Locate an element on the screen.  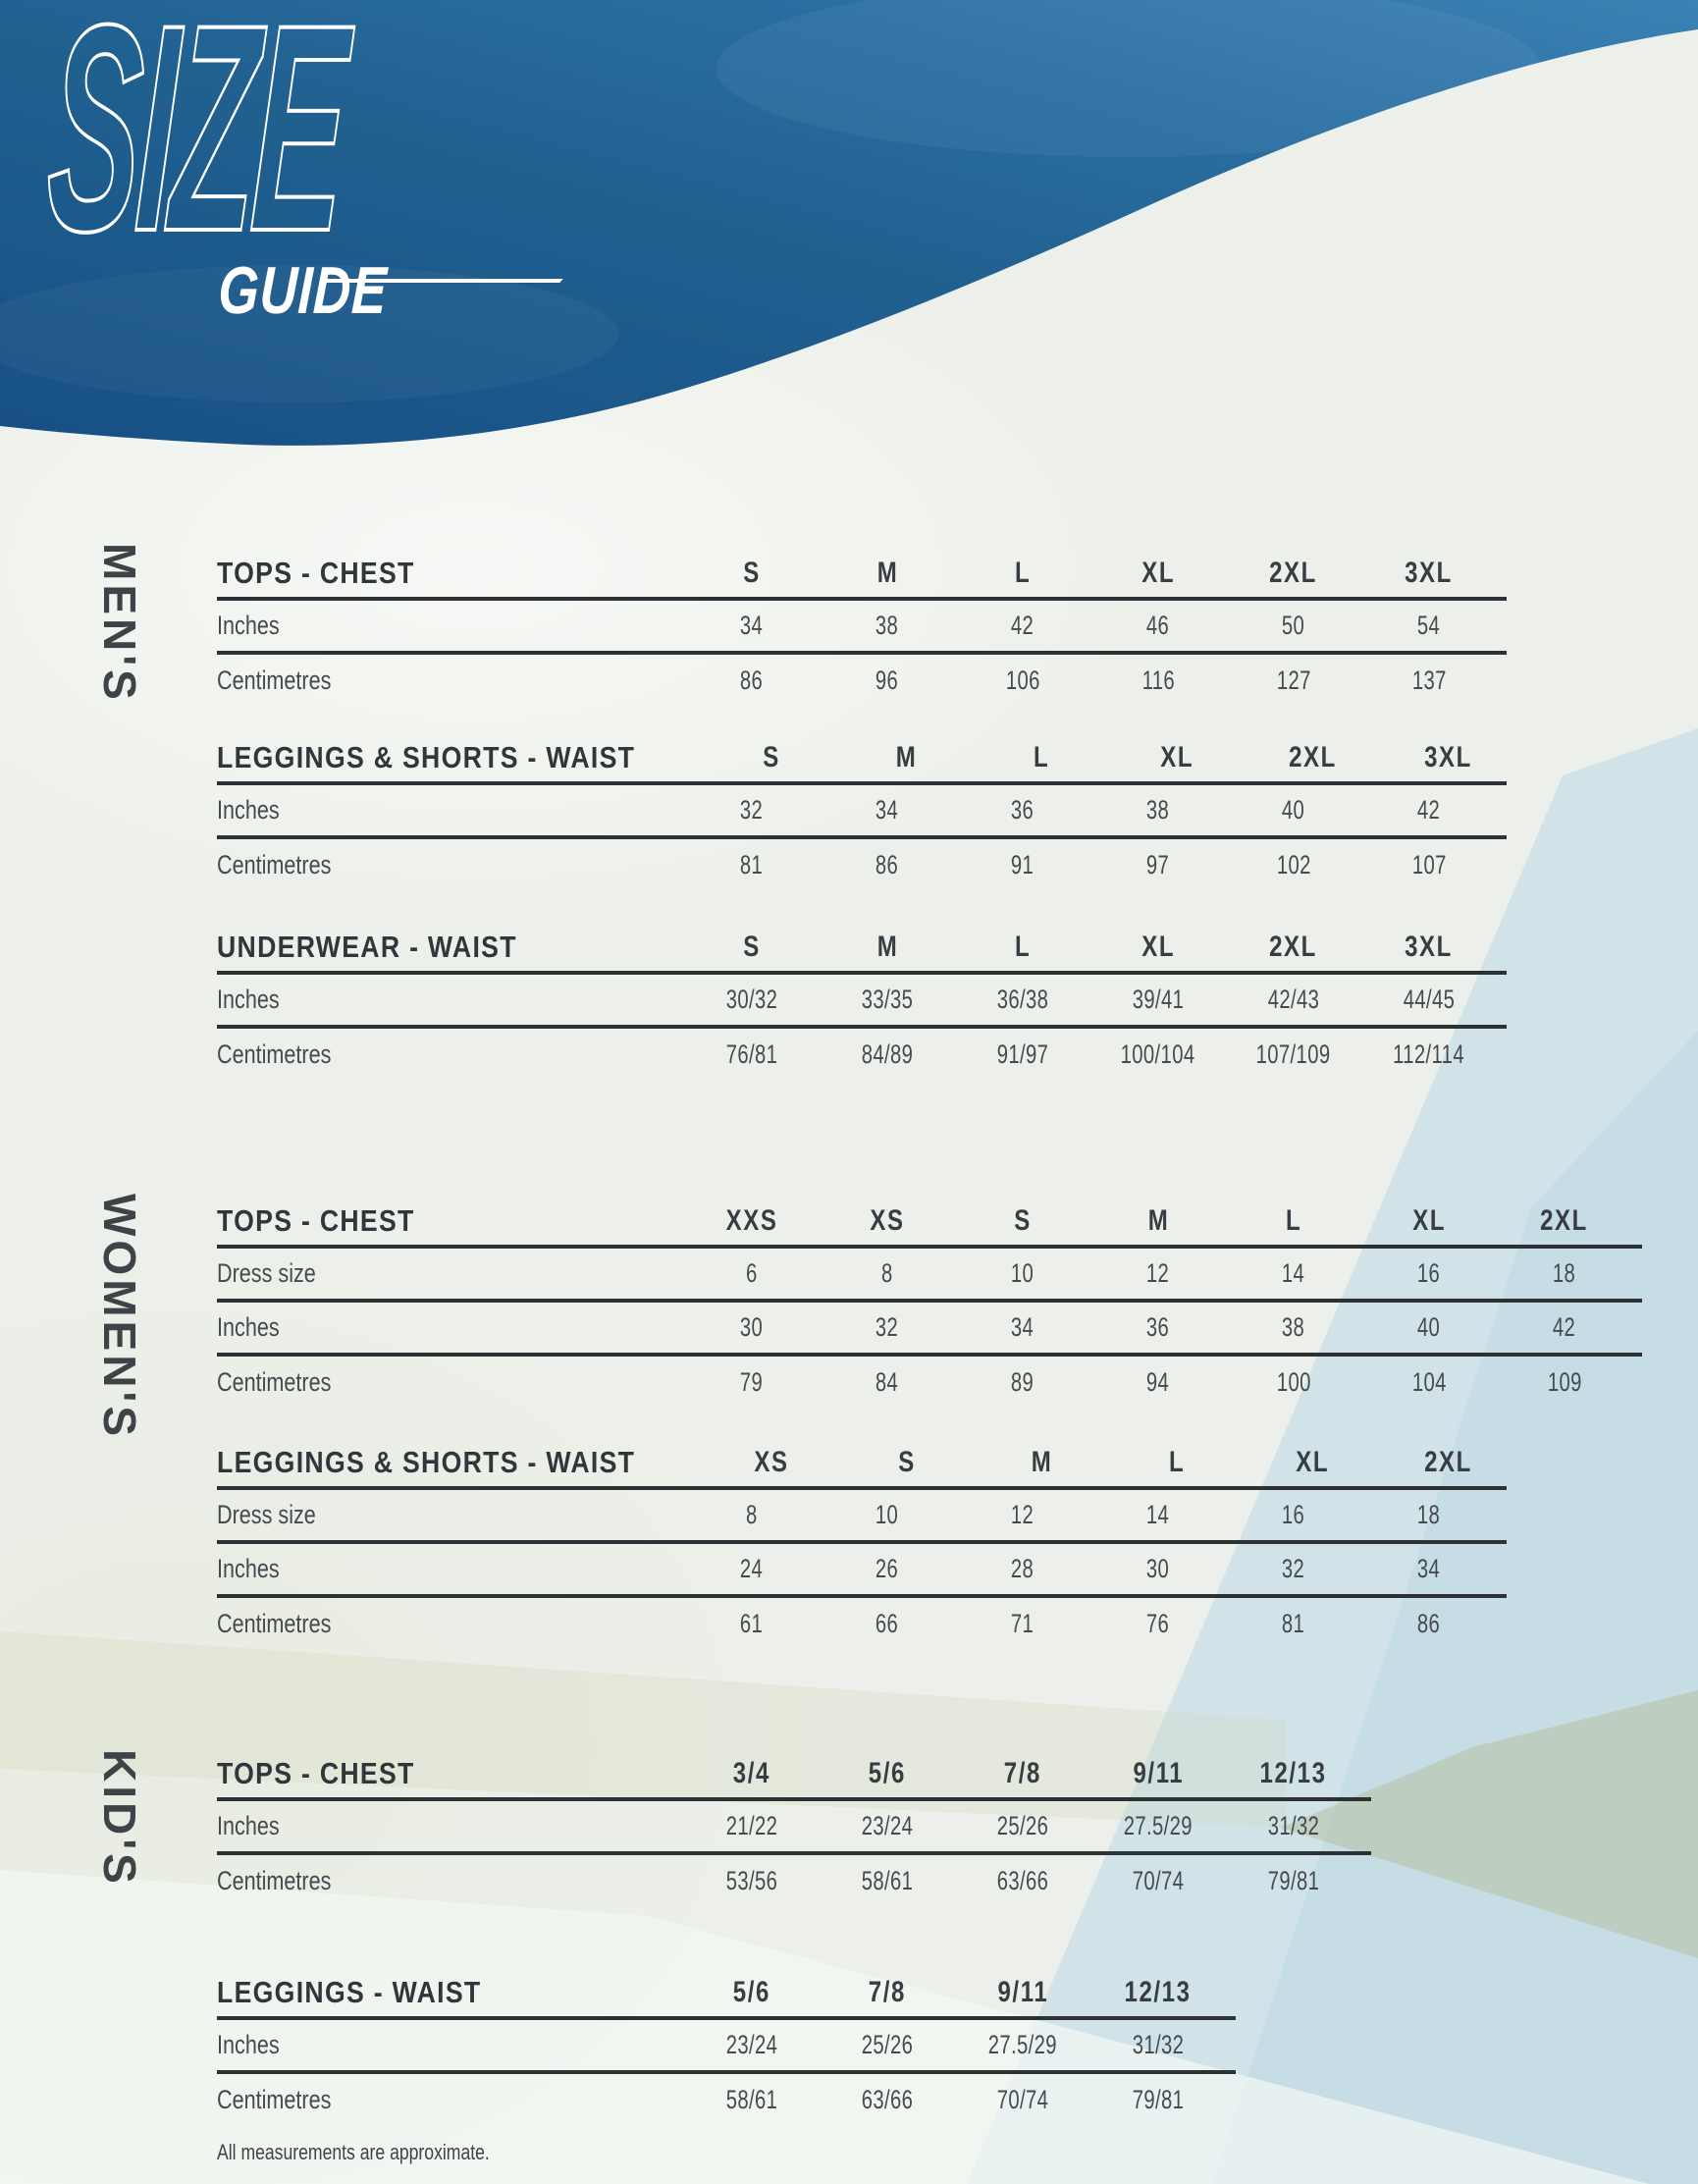
size-column-header: 12/13 is located at coordinates (1158, 1992).